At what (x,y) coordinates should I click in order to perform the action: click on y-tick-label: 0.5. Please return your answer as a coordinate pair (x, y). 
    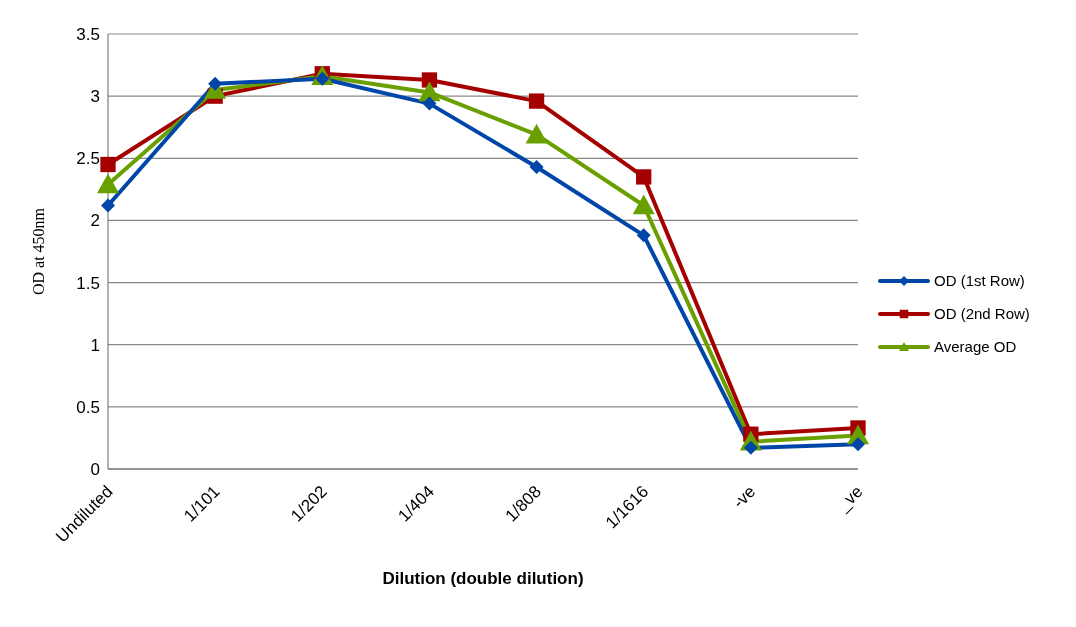
    Looking at the image, I should click on (88, 407).